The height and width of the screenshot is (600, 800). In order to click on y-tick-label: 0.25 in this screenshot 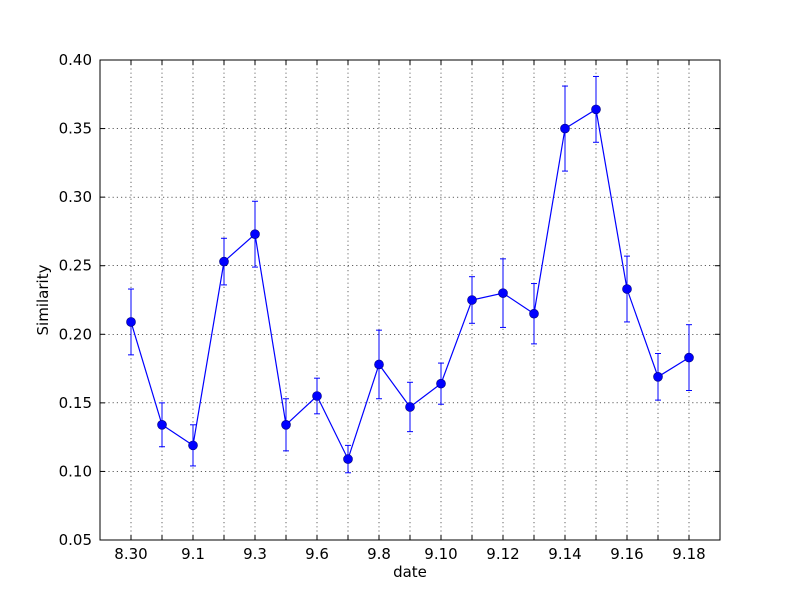, I will do `click(75, 266)`.